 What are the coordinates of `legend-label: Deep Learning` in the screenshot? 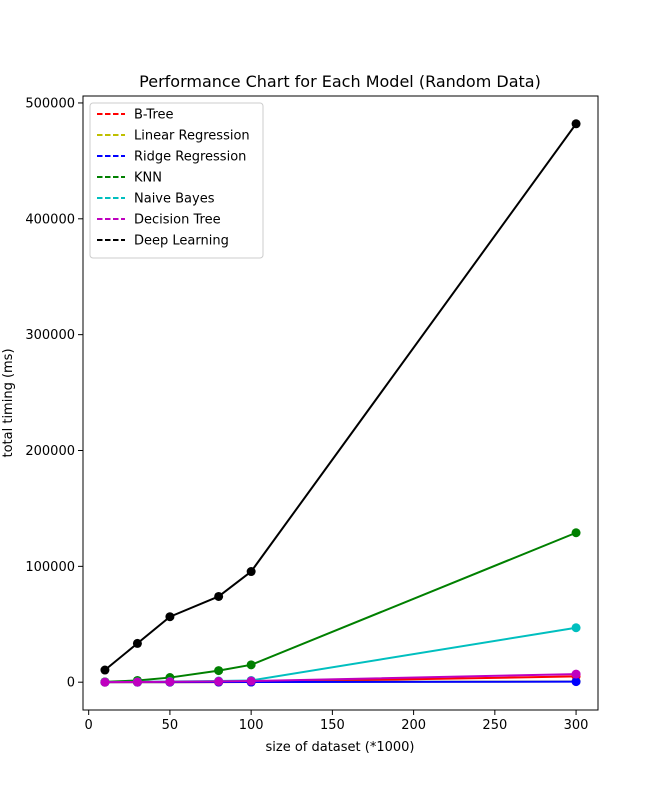 It's located at (181, 241).